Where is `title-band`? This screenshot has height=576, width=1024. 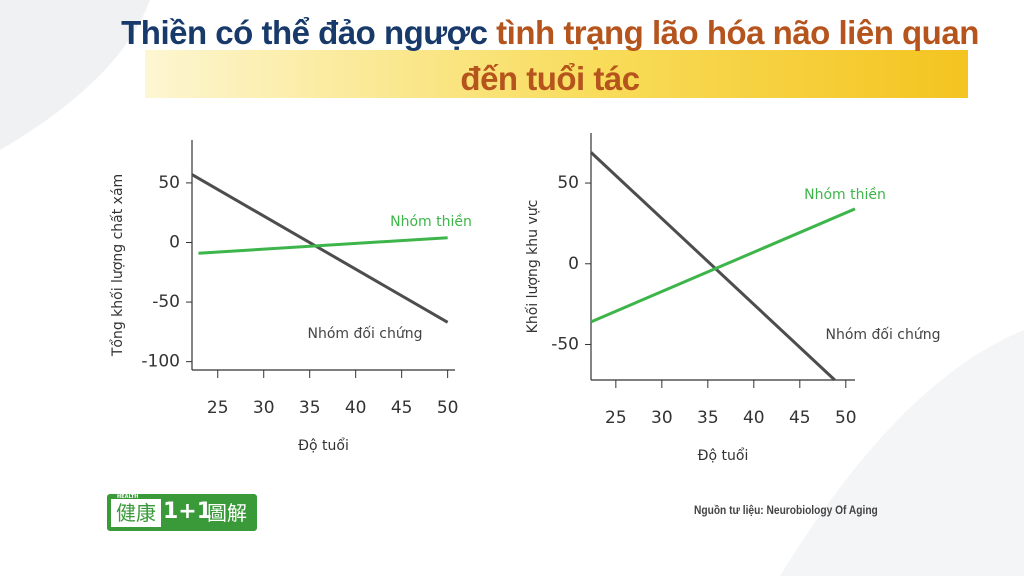 title-band is located at coordinates (556, 74).